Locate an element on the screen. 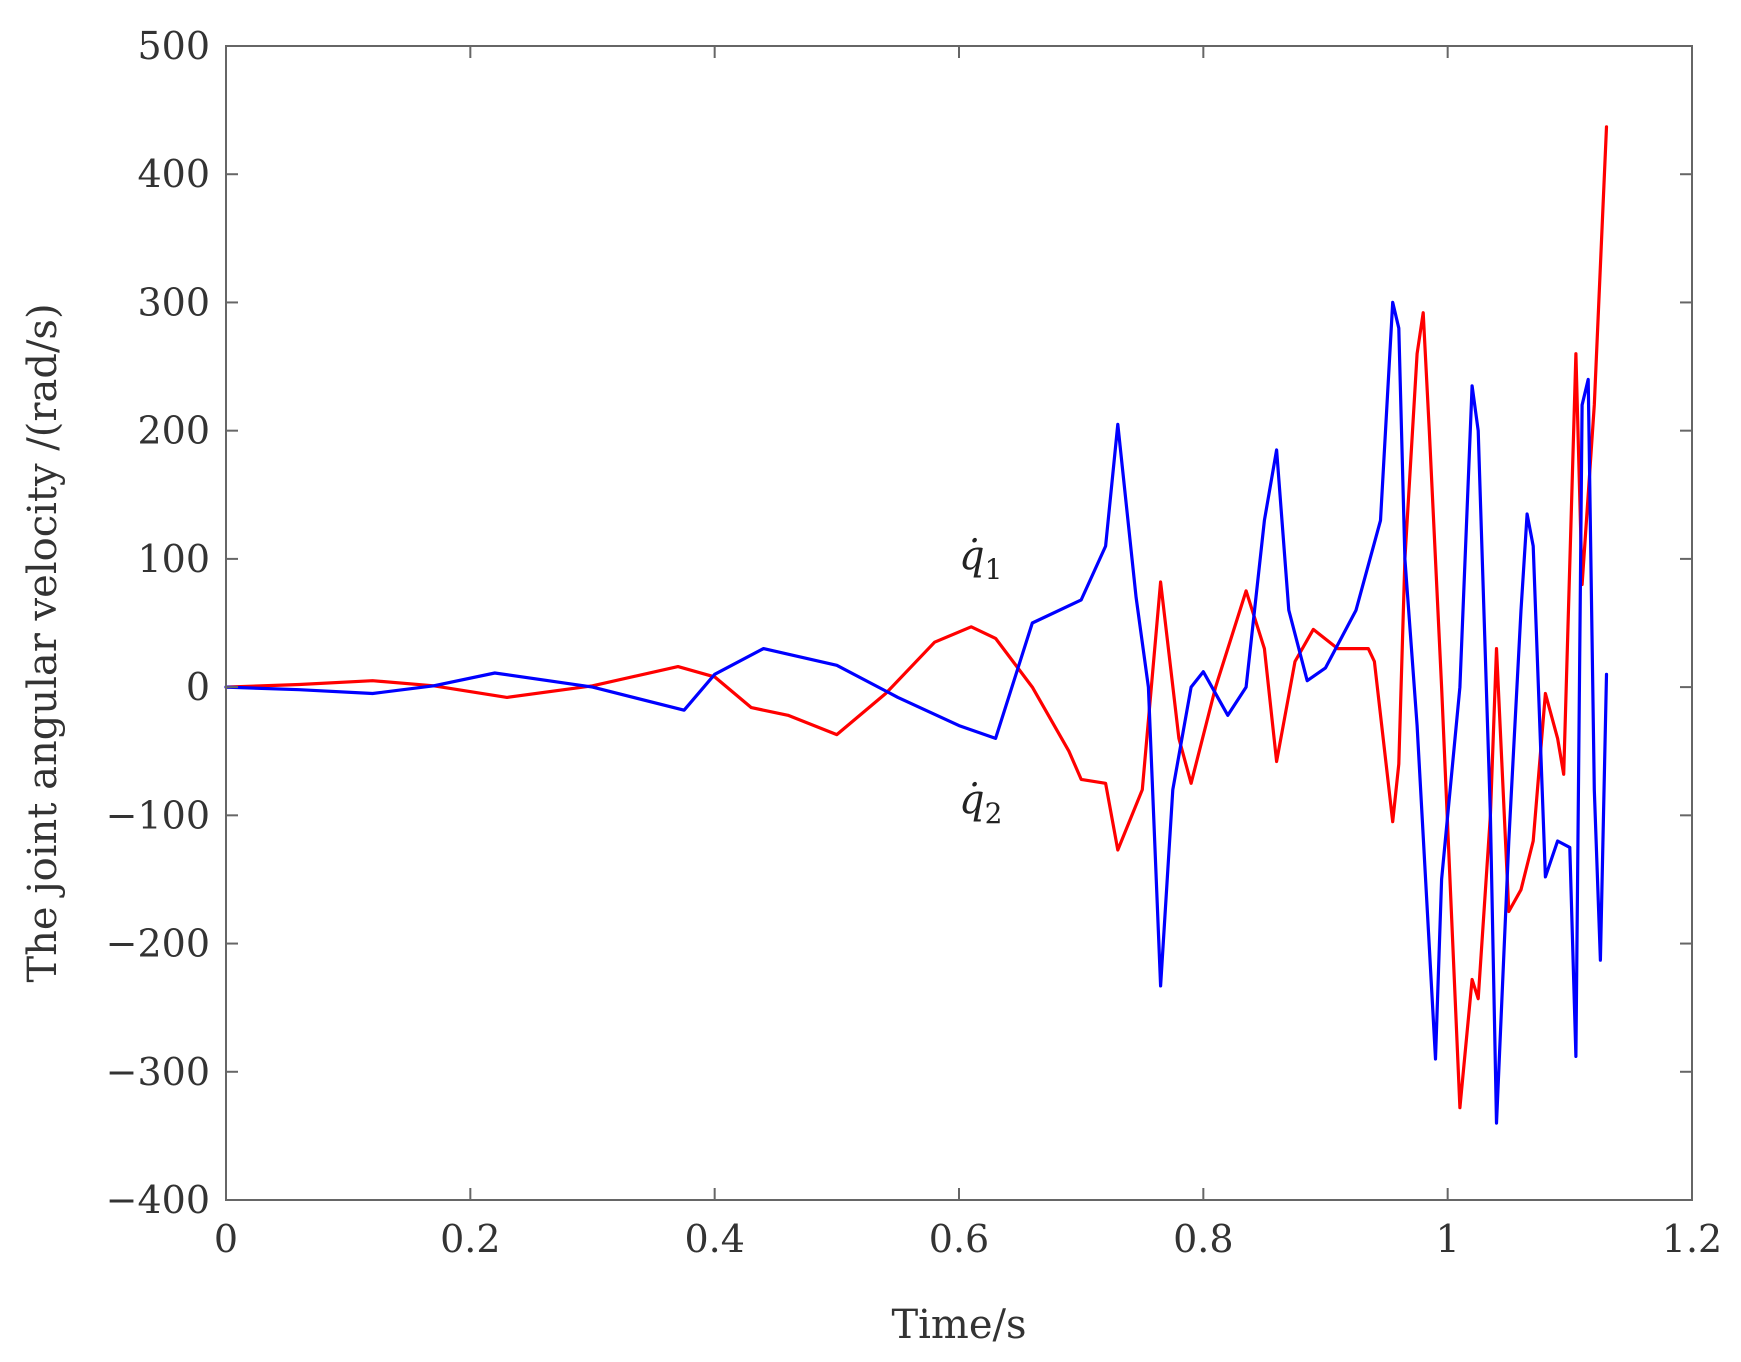 This screenshot has width=1741, height=1362. y-tick-label: 500 is located at coordinates (173, 46).